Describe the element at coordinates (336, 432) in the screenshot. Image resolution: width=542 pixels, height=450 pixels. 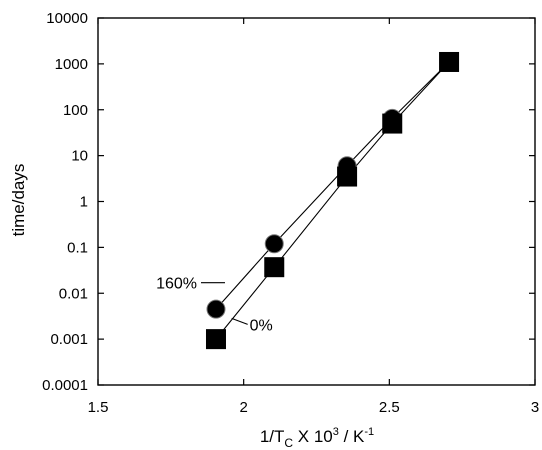
I see `x-axis-label-superscript: 3` at that location.